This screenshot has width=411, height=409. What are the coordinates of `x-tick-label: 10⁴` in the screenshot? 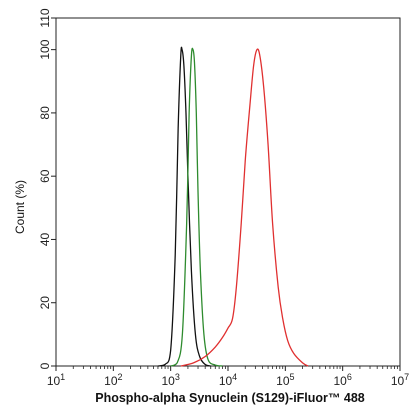 It's located at (228, 380).